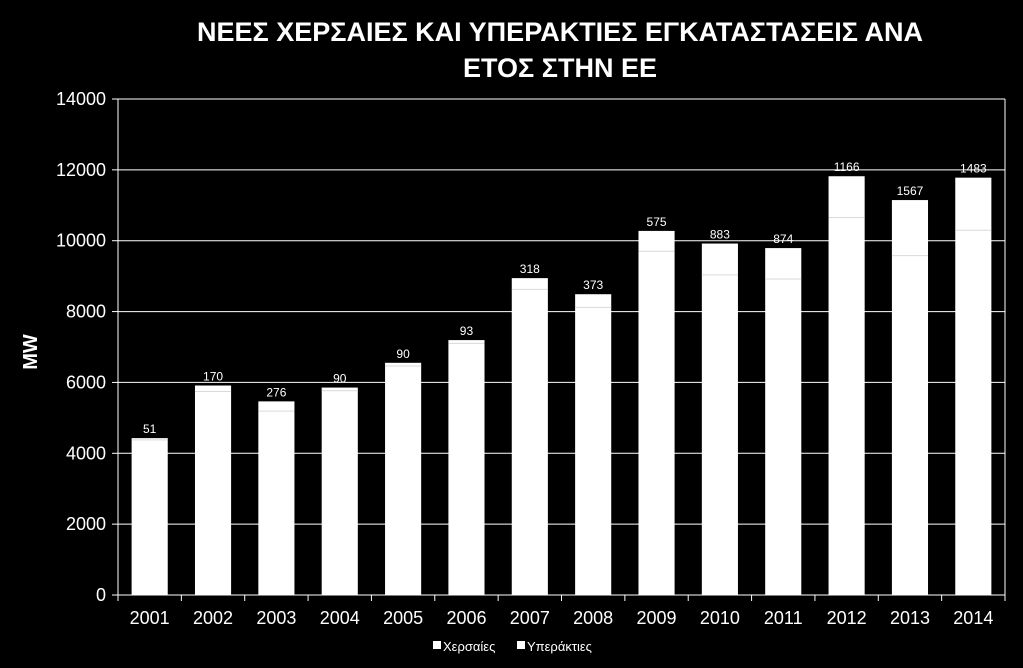  I want to click on data-label-2003: 276, so click(276, 392).